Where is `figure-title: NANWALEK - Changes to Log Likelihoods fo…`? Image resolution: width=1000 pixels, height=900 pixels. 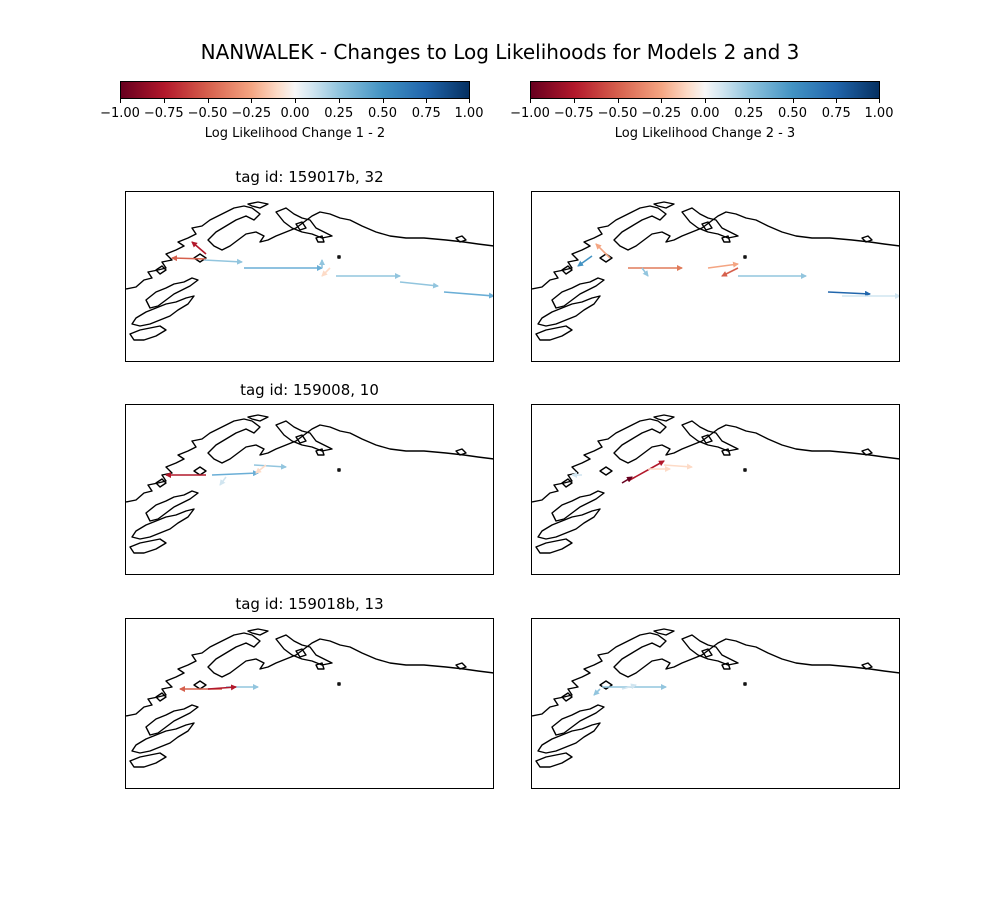 figure-title: NANWALEK - Changes to Log Likelihoods fo… is located at coordinates (500, 52).